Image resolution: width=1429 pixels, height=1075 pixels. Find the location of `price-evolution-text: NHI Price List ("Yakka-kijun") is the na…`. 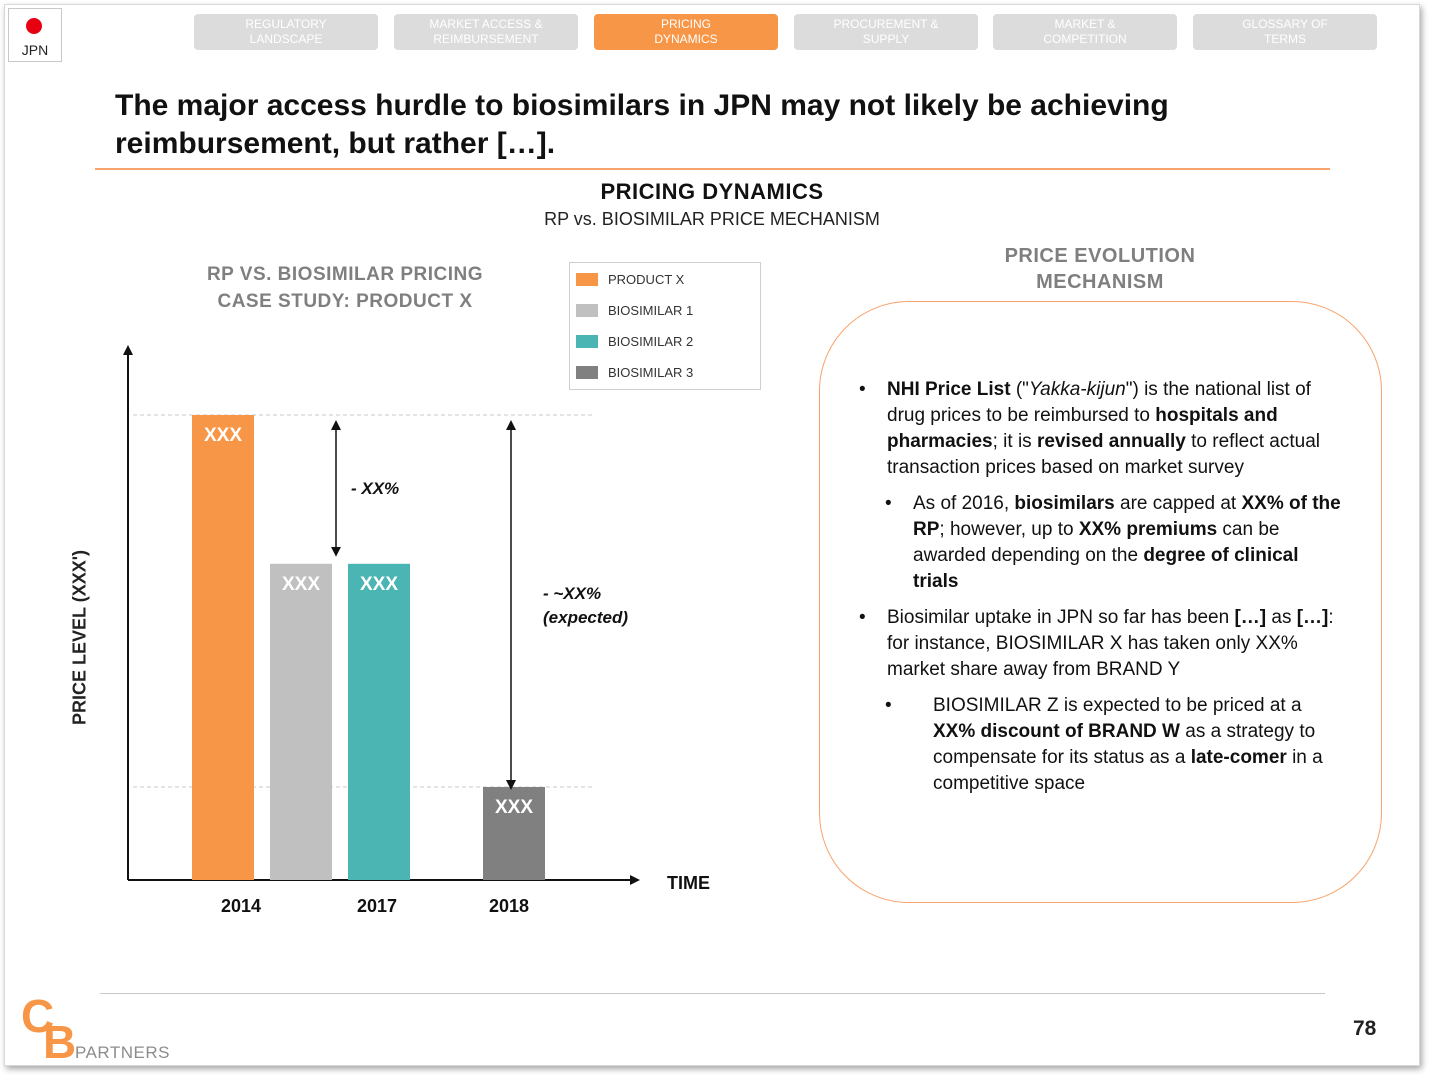

price-evolution-text: NHI Price List ("Yakka-kijun") is the na… is located at coordinates (1102, 592).